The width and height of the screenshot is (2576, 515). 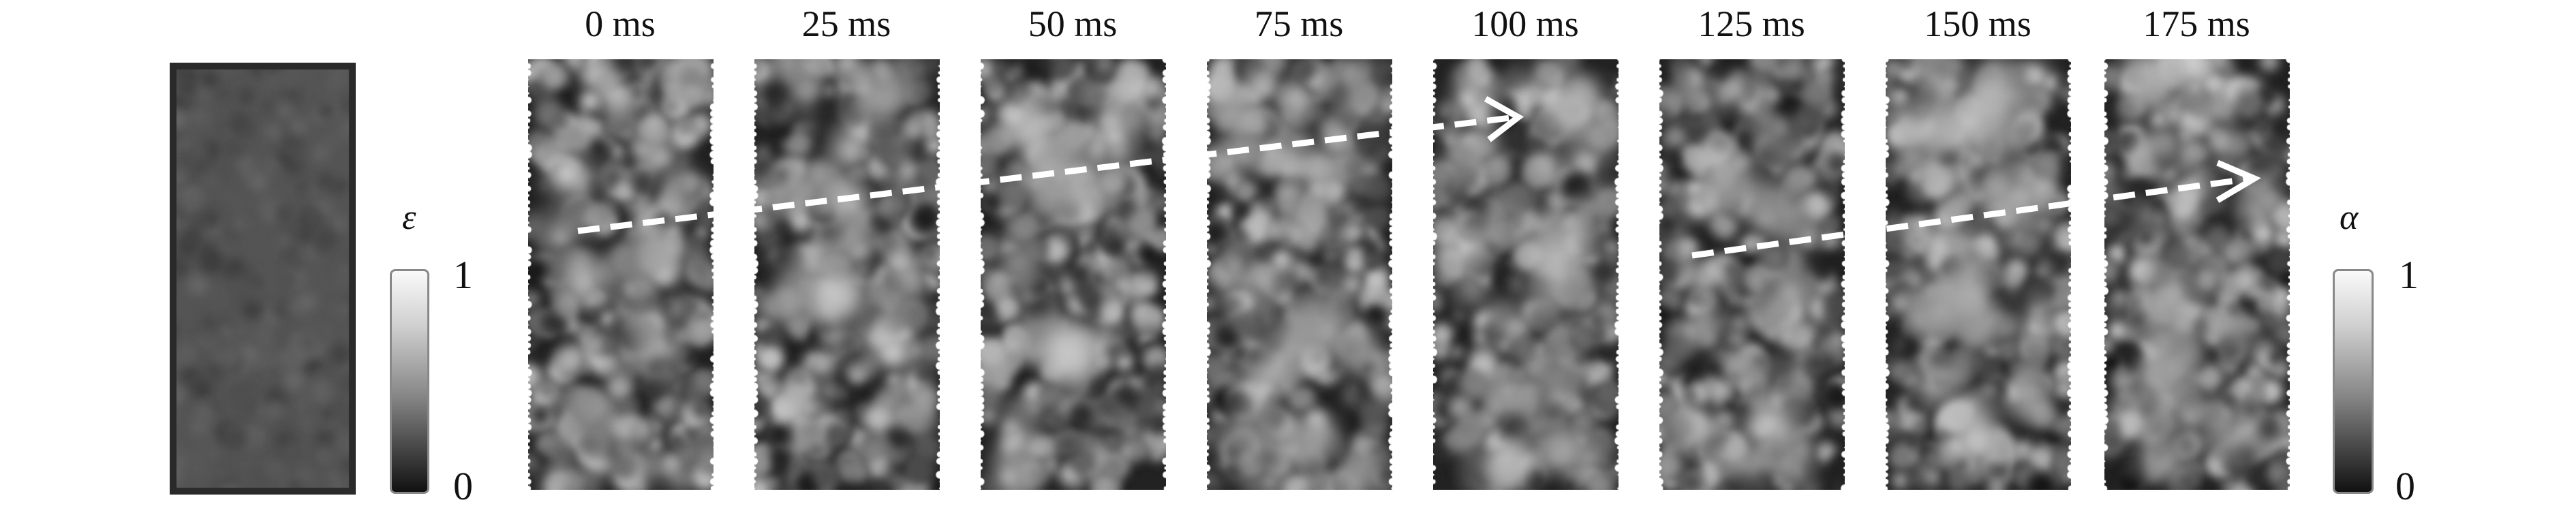 What do you see at coordinates (463, 486) in the screenshot?
I see `epsilon-colorbar-min: 0` at bounding box center [463, 486].